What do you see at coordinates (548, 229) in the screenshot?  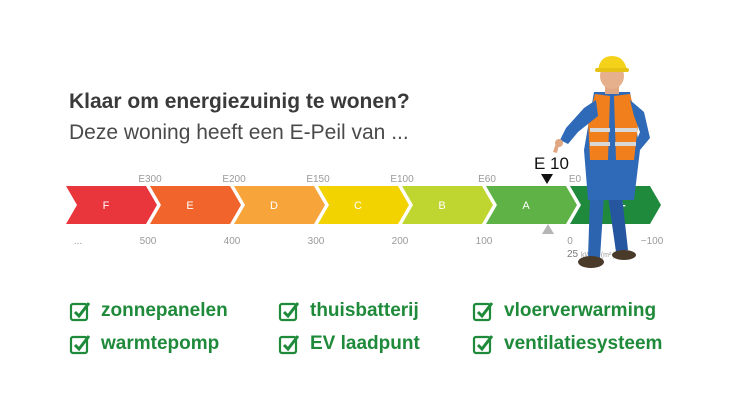 I see `marker-arrow-up-icon` at bounding box center [548, 229].